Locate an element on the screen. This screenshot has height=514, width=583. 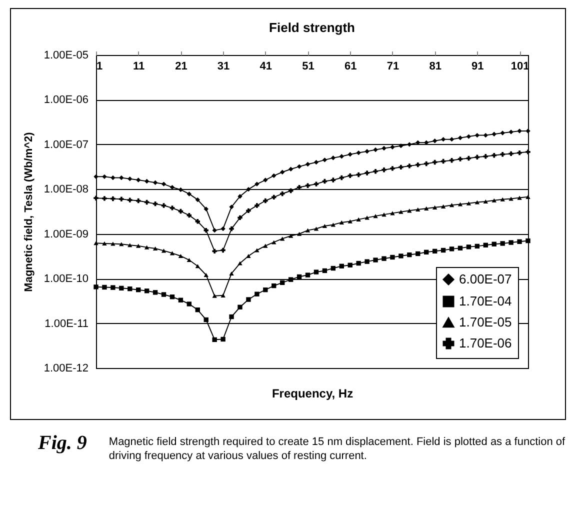
legend-label: 1.70E-06 is located at coordinates (485, 343).